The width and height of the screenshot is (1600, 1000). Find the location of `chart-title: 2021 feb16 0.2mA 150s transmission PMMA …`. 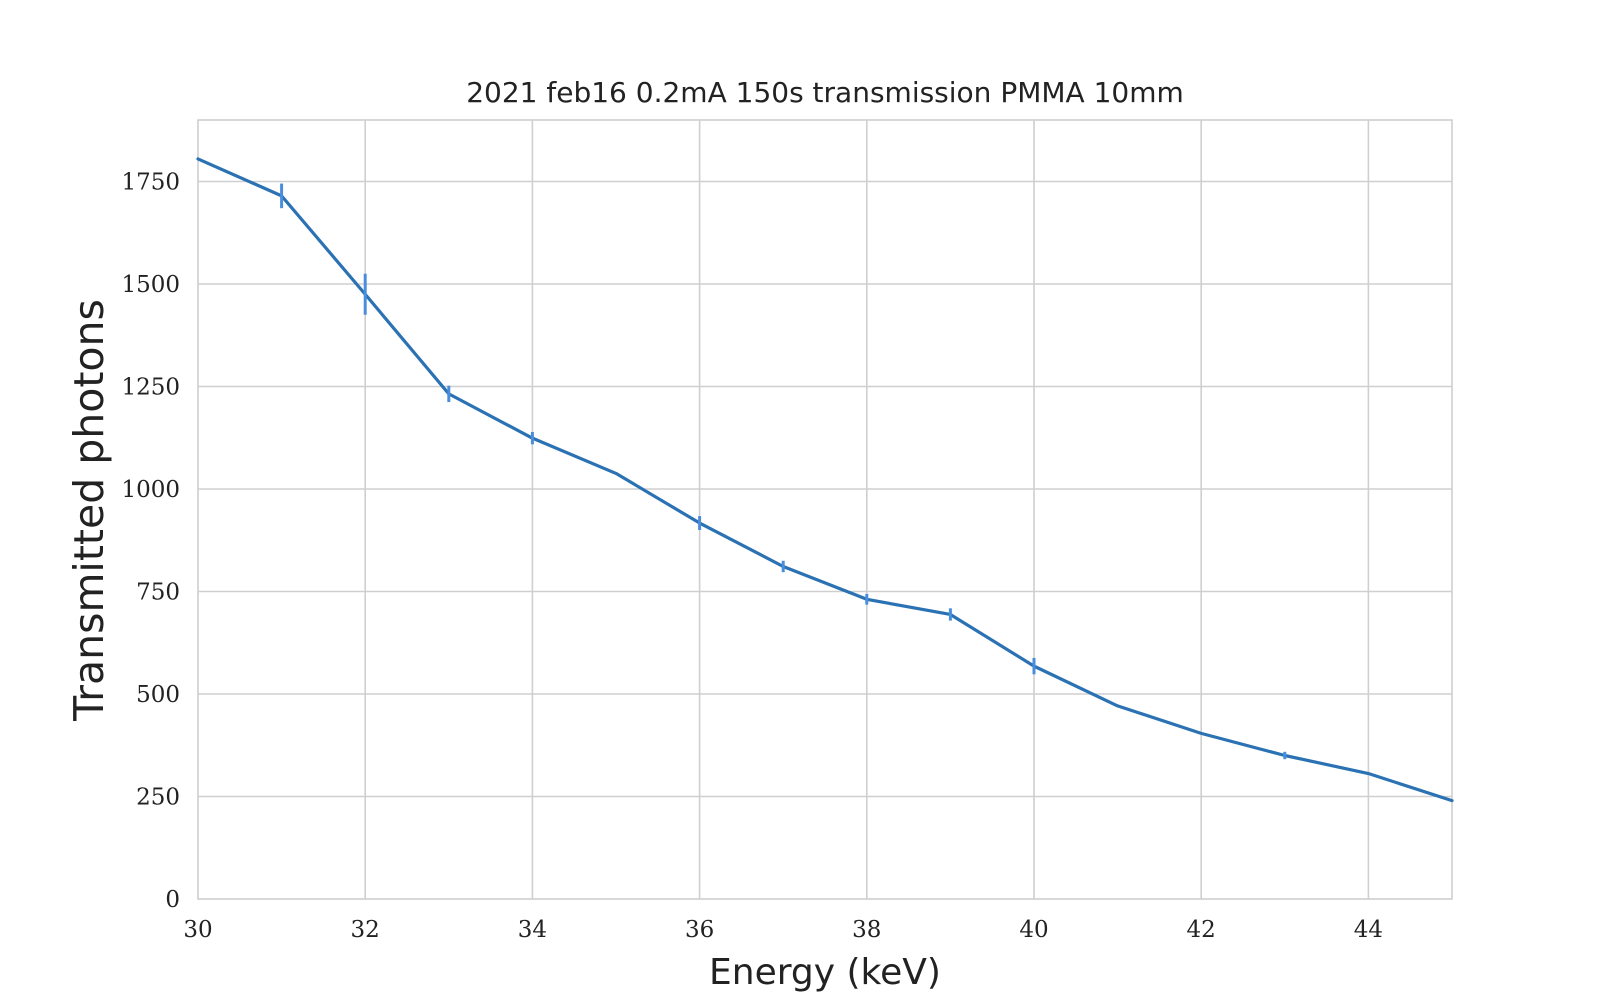

chart-title: 2021 feb16 0.2mA 150s transmission PMMA … is located at coordinates (825, 92).